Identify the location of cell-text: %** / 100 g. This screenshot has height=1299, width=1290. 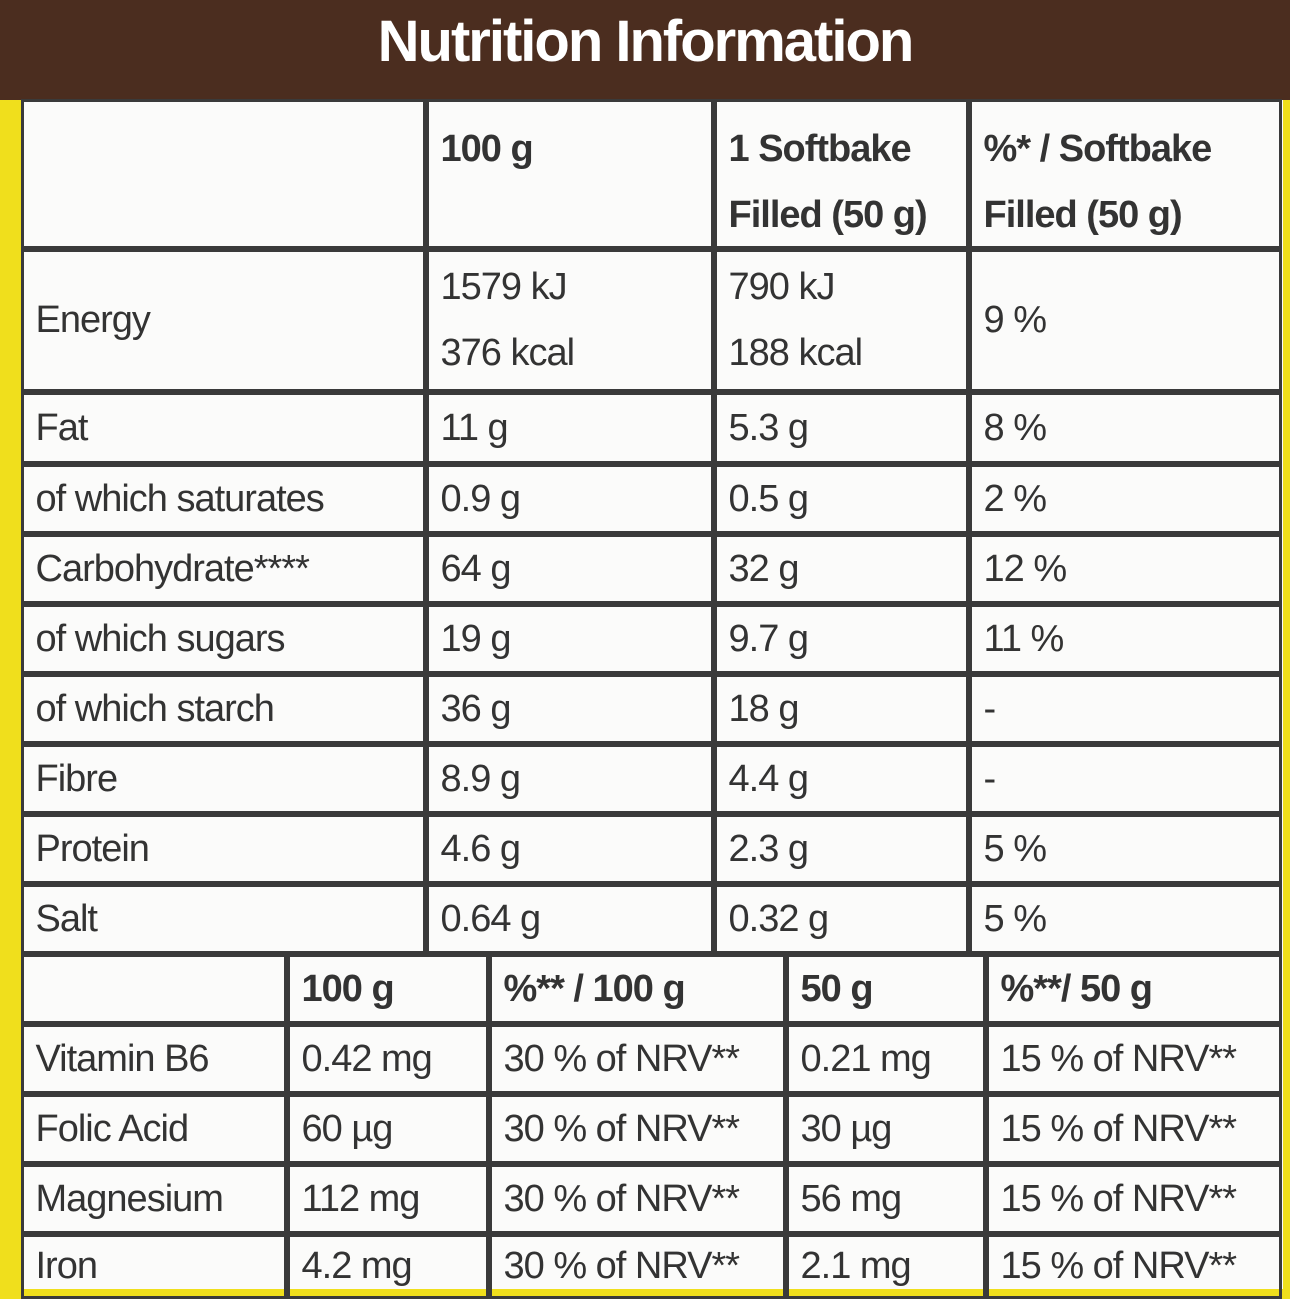
(594, 988).